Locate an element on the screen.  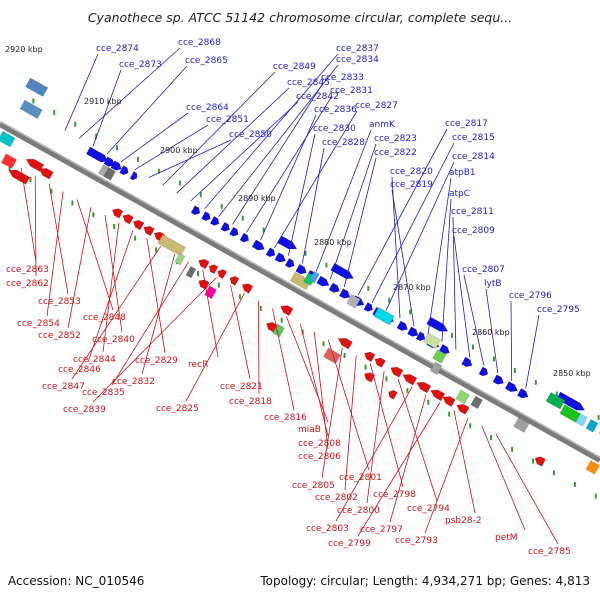
gene-label-cce_2864: cce_2864 is located at coordinates (207, 108).